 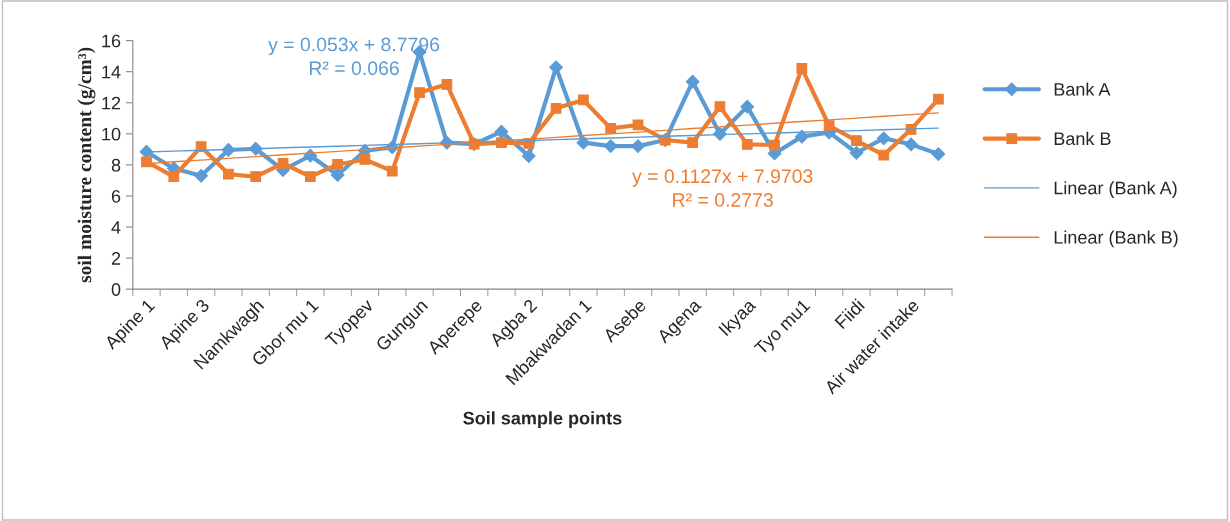 What do you see at coordinates (722, 188) in the screenshot?
I see `annotation: y = 0.1127x + 7.9703 R² = 0.2773` at bounding box center [722, 188].